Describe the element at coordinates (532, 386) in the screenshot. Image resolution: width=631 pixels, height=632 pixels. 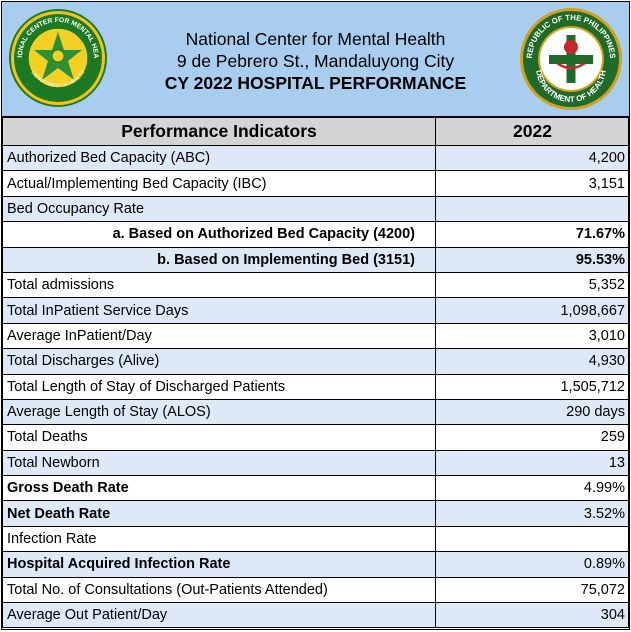
I see `row-value-length-of-stay: 1,505,712` at that location.